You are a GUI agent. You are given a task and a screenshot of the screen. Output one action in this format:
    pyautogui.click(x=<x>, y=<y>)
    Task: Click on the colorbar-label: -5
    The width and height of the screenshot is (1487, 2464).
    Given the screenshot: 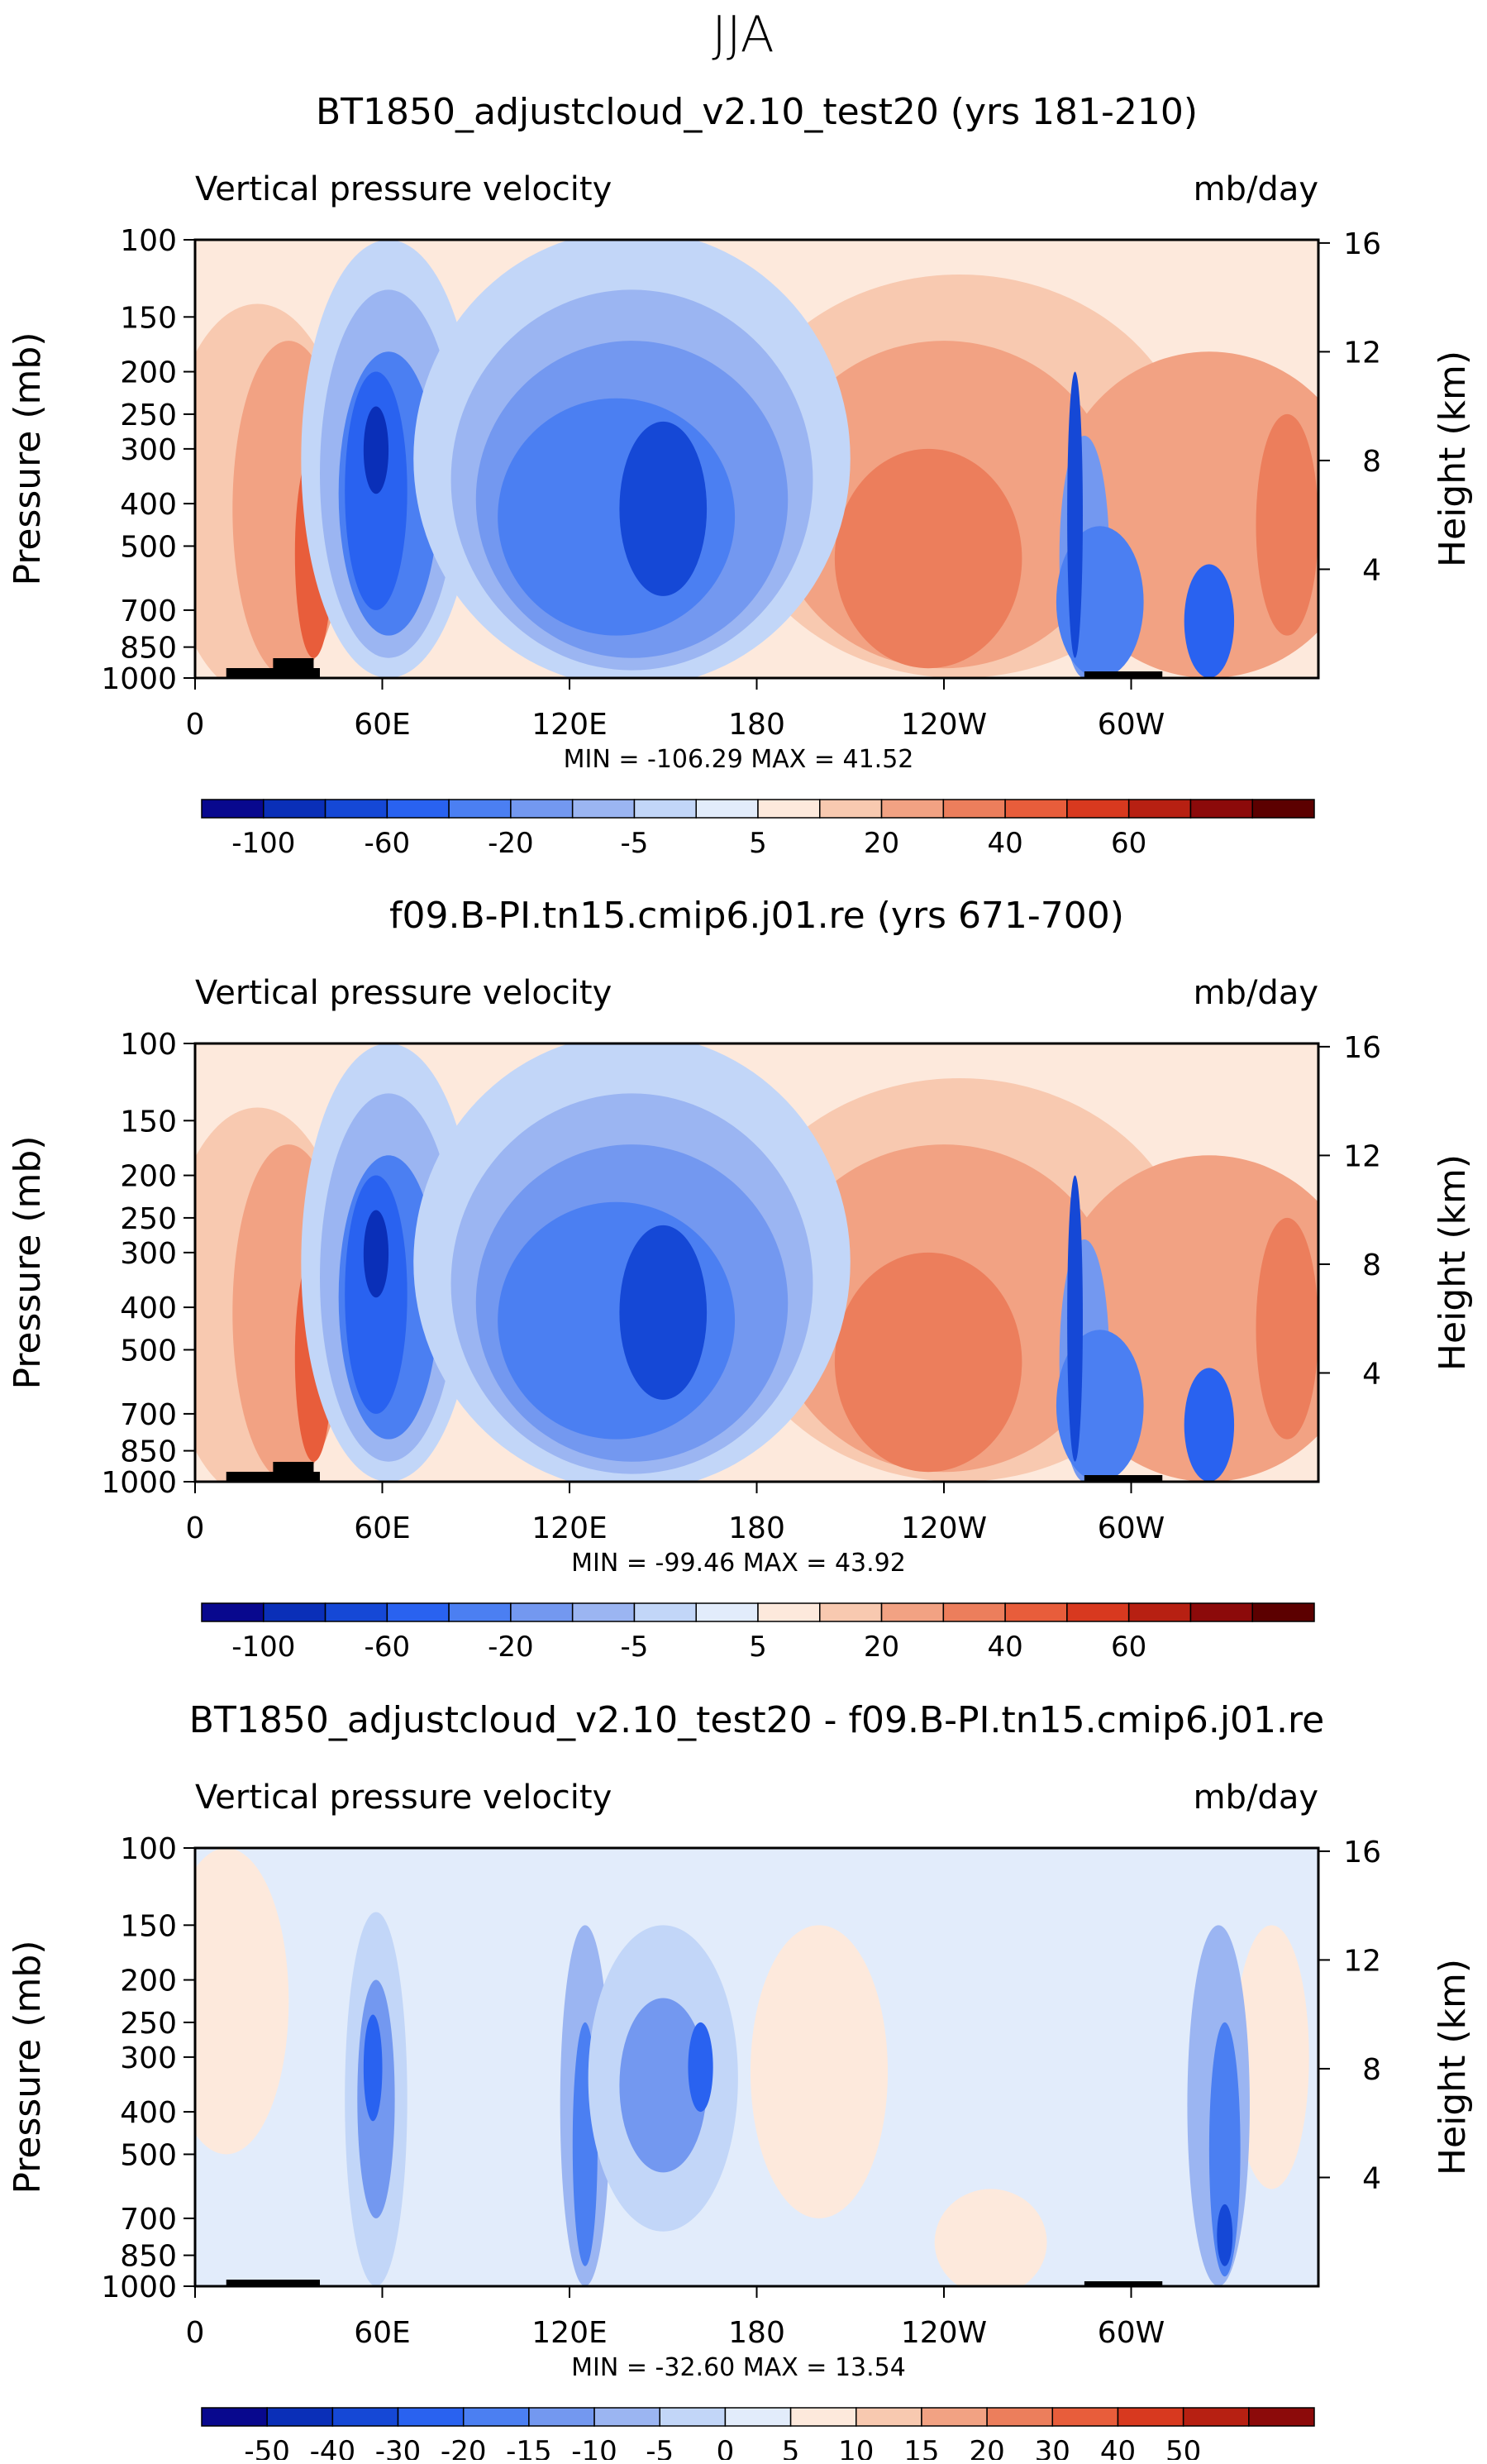 What is the action you would take?
    pyautogui.click(x=660, y=2448)
    